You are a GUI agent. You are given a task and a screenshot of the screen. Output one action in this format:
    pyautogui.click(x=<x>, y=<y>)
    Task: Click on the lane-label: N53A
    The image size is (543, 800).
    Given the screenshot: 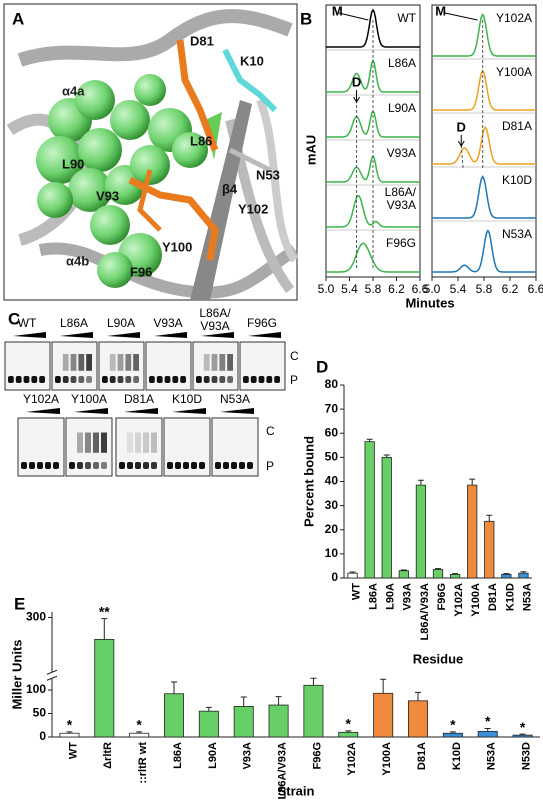 What is the action you would take?
    pyautogui.click(x=235, y=399)
    